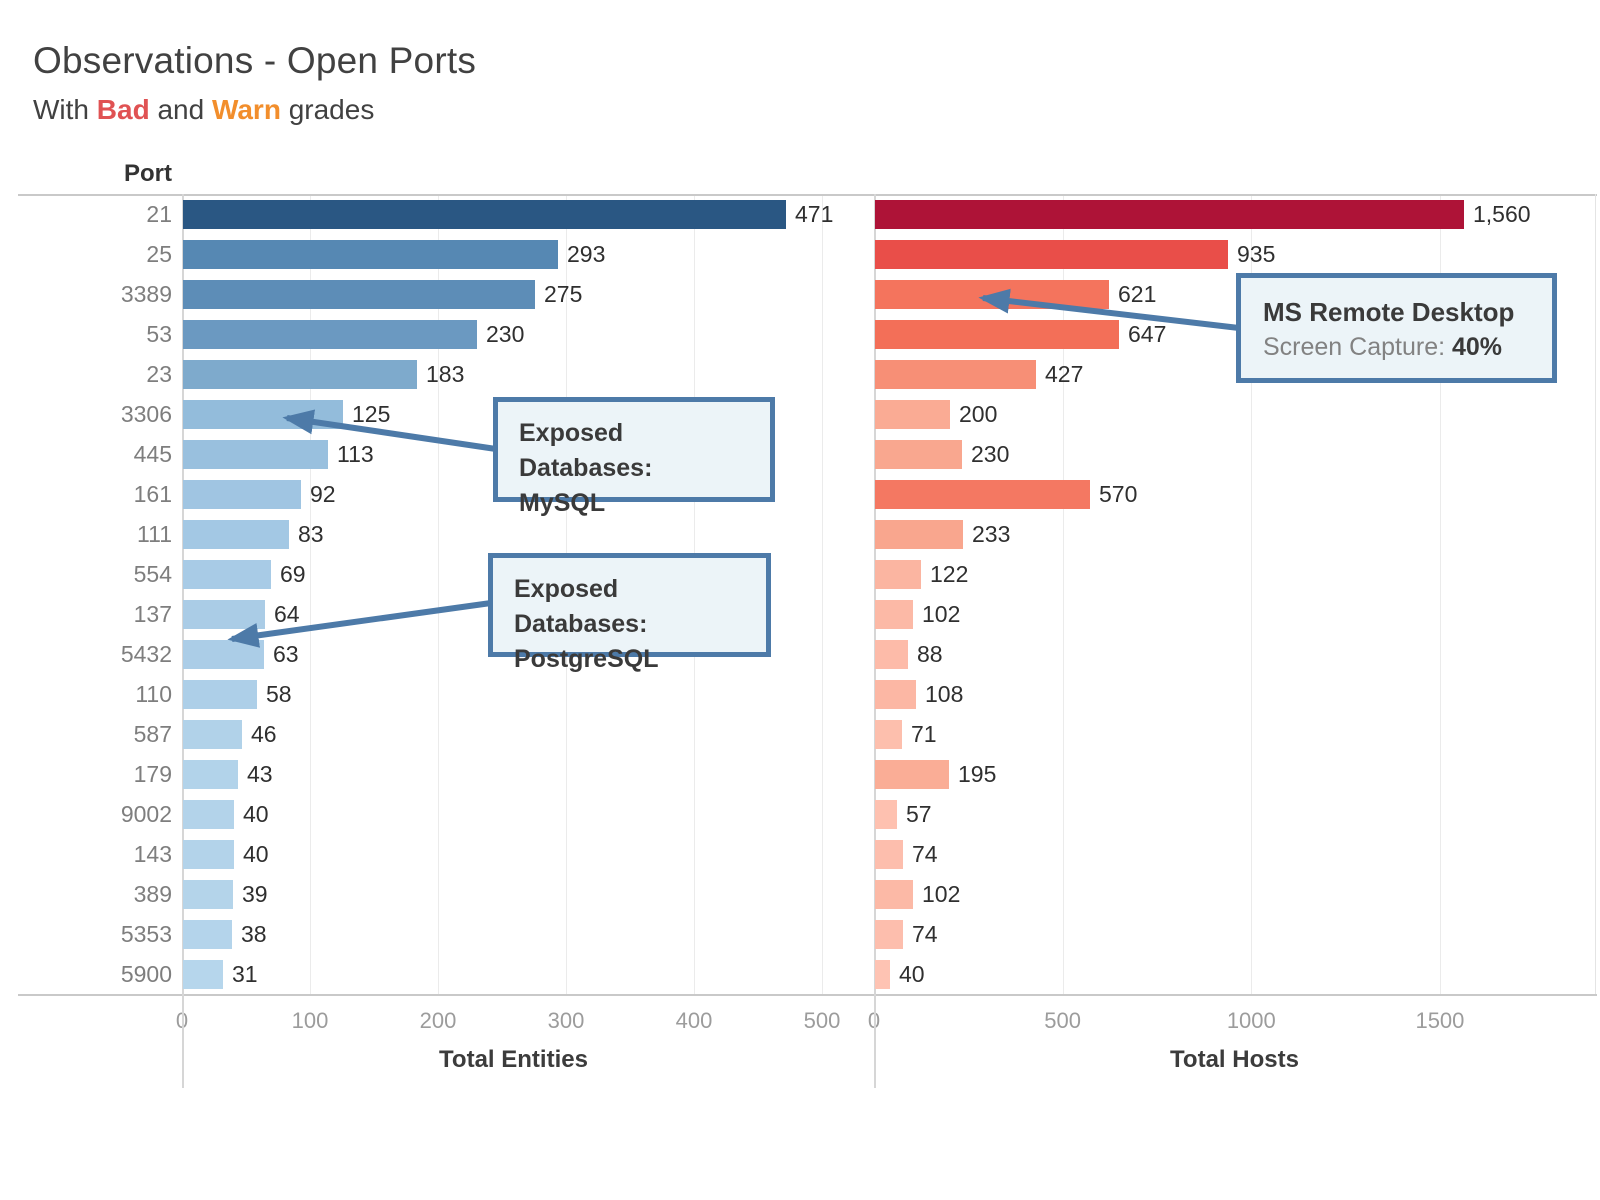 Image resolution: width=1600 pixels, height=1200 pixels. What do you see at coordinates (152, 614) in the screenshot?
I see `port-label-137: 137` at bounding box center [152, 614].